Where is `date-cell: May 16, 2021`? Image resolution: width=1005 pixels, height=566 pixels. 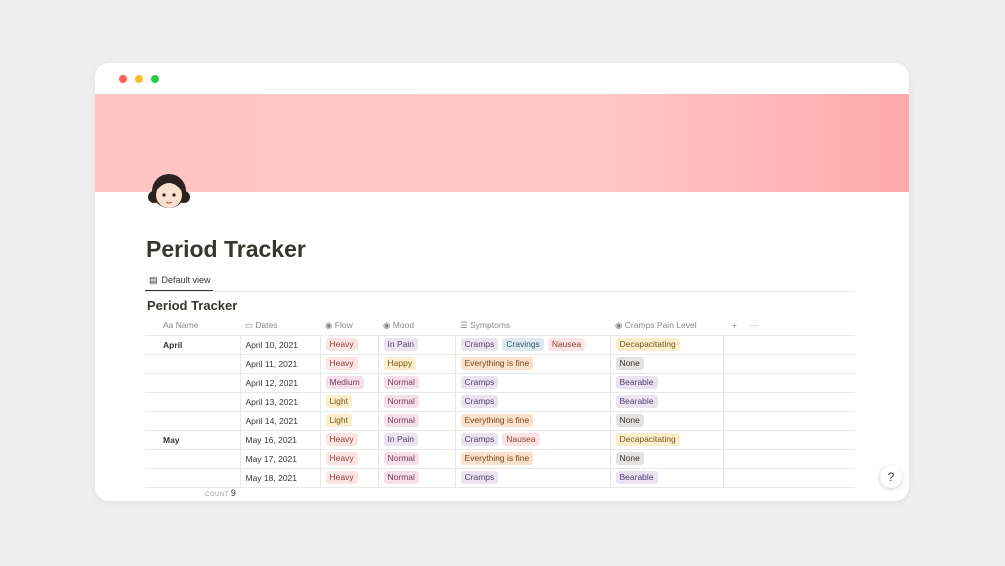 date-cell: May 16, 2021 is located at coordinates (279, 440).